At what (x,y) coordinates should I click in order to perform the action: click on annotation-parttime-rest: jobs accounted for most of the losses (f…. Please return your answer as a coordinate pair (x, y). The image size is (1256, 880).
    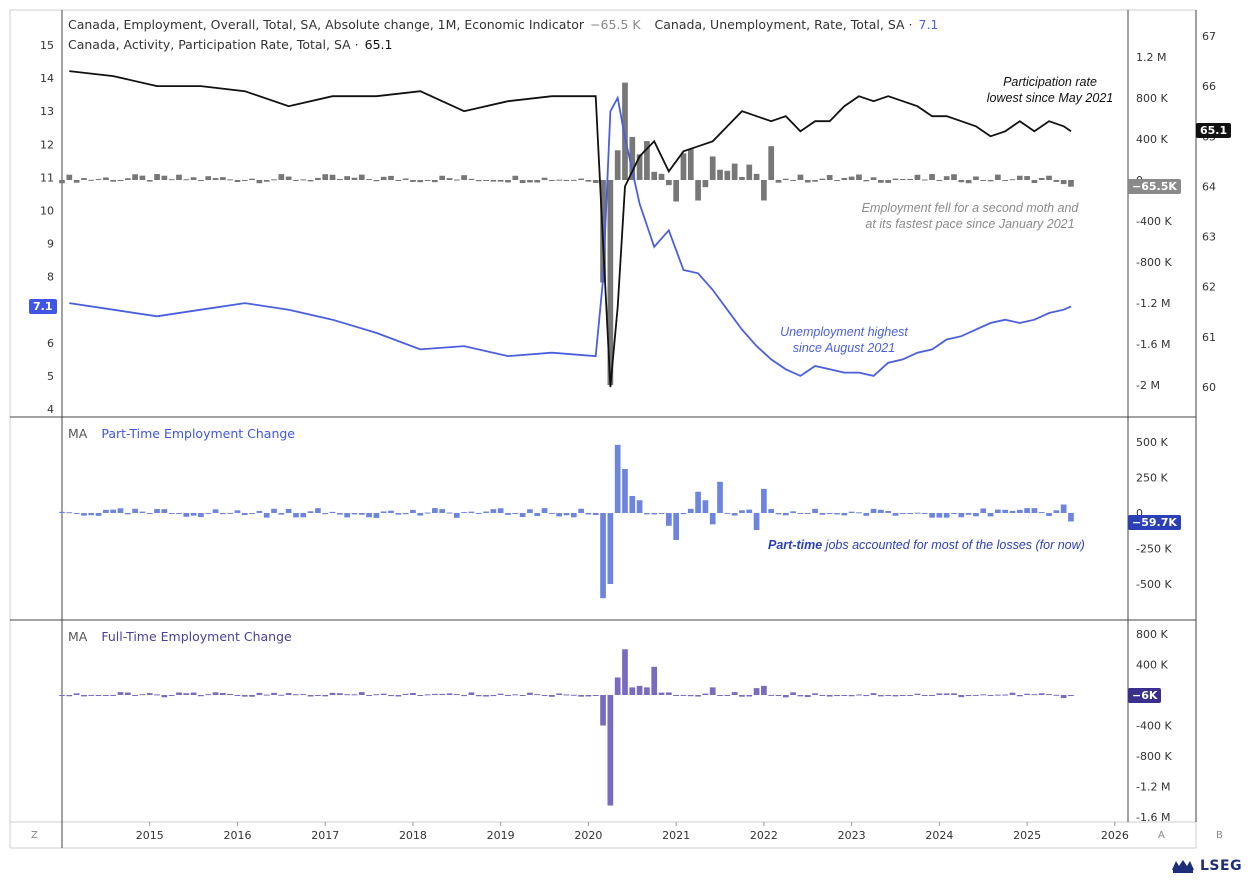
    Looking at the image, I should click on (953, 545).